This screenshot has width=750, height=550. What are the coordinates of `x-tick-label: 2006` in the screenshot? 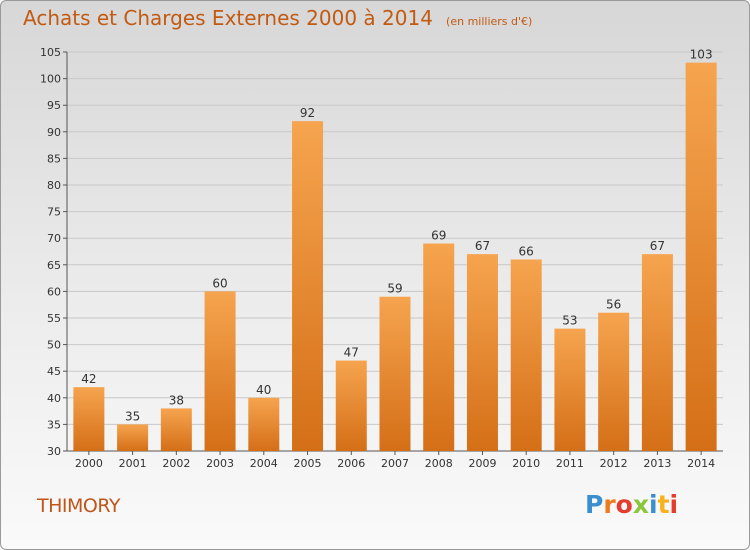 It's located at (351, 463).